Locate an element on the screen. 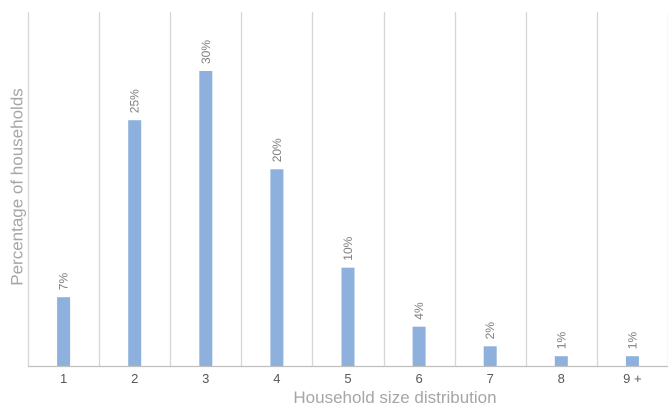 Image resolution: width=668 pixels, height=412 pixels. x-tick-label: 4 is located at coordinates (276, 378).